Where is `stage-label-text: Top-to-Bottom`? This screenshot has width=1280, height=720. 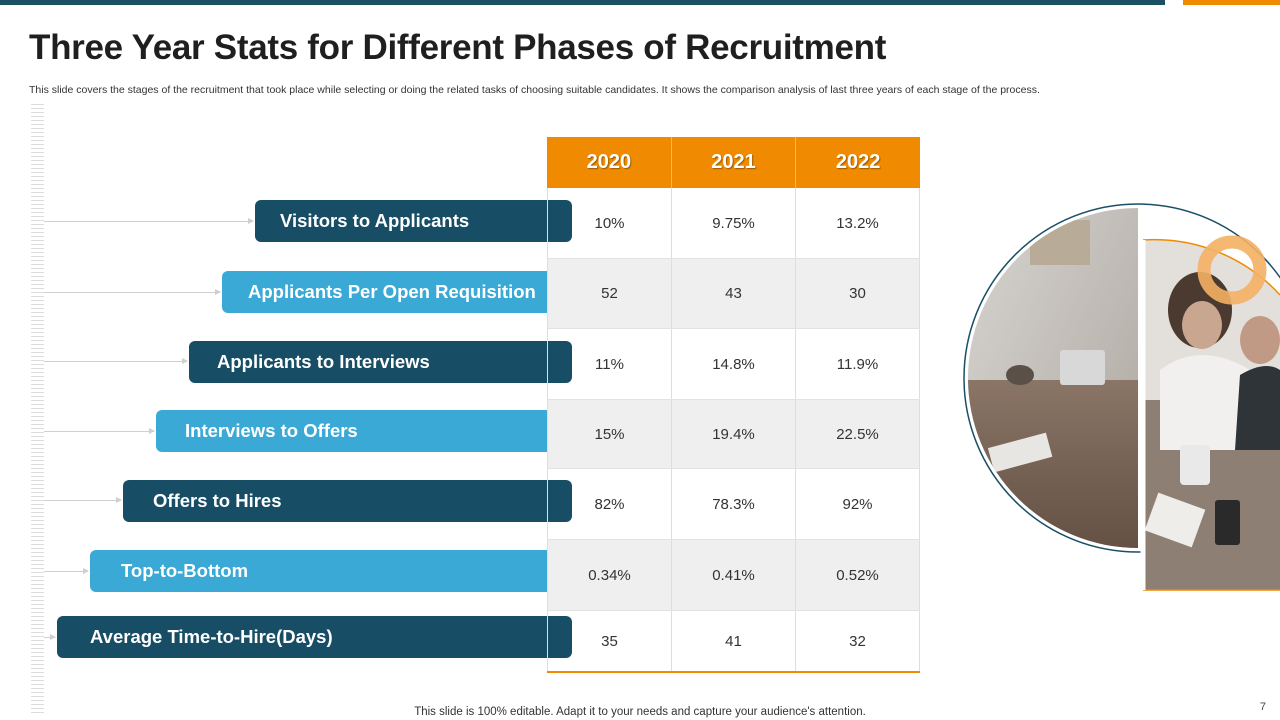
stage-label-text: Top-to-Bottom is located at coordinates (185, 570).